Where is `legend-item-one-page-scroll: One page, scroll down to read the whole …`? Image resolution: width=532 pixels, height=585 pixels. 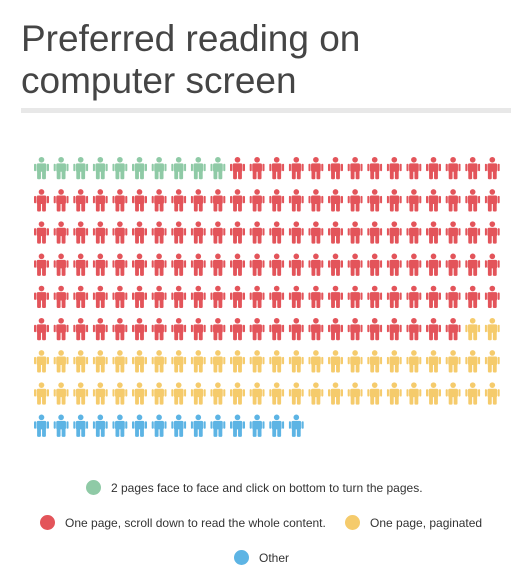 legend-item-one-page-scroll: One page, scroll down to read the whole … is located at coordinates (183, 522).